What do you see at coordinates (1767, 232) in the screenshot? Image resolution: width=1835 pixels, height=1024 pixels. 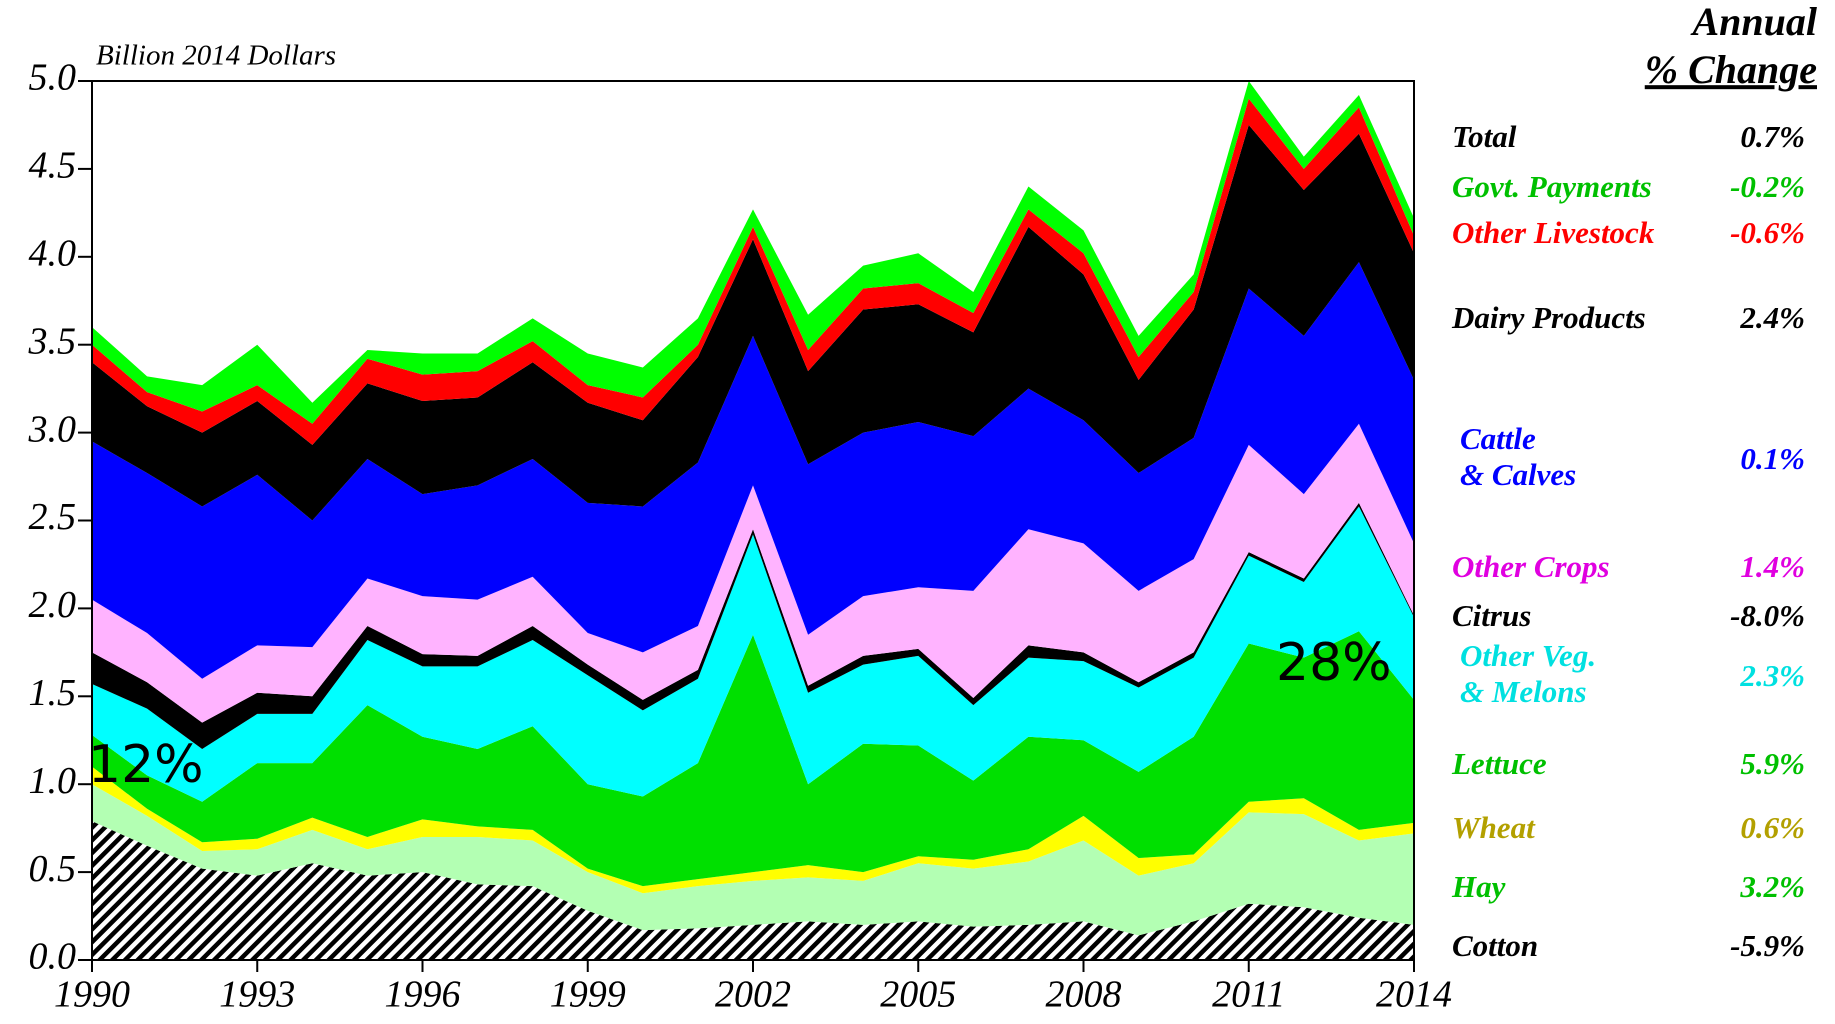 I see `legend-value: -0.6%` at bounding box center [1767, 232].